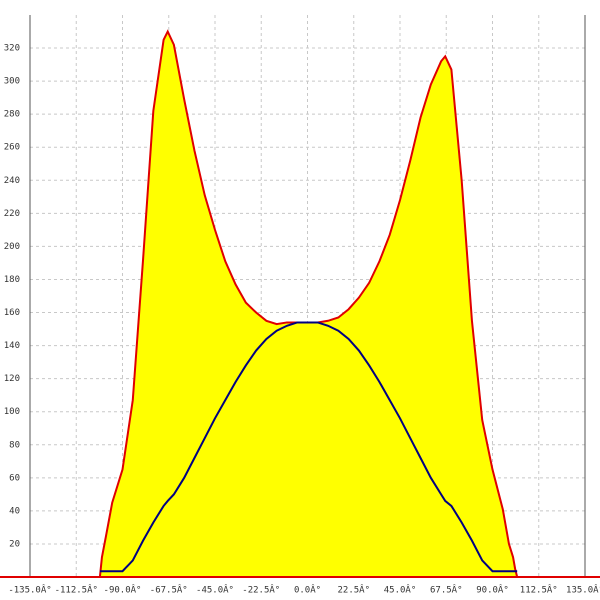 This screenshot has height=600, width=600. I want to click on y-tick-label: 260, so click(12, 148).